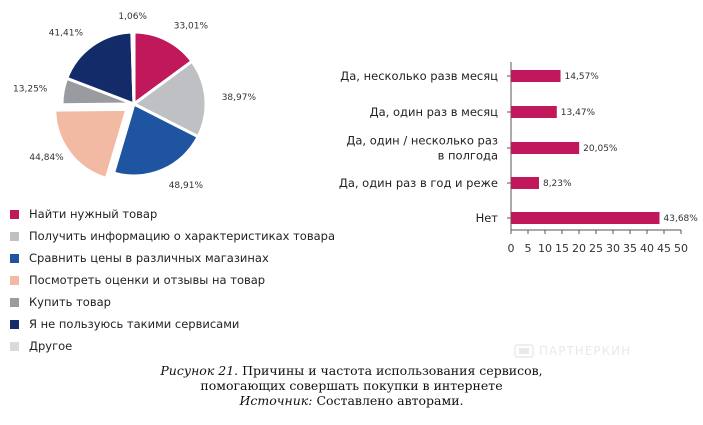 The height and width of the screenshot is (425, 703). I want to click on caption-source-text: Составлено авторами., so click(388, 400).